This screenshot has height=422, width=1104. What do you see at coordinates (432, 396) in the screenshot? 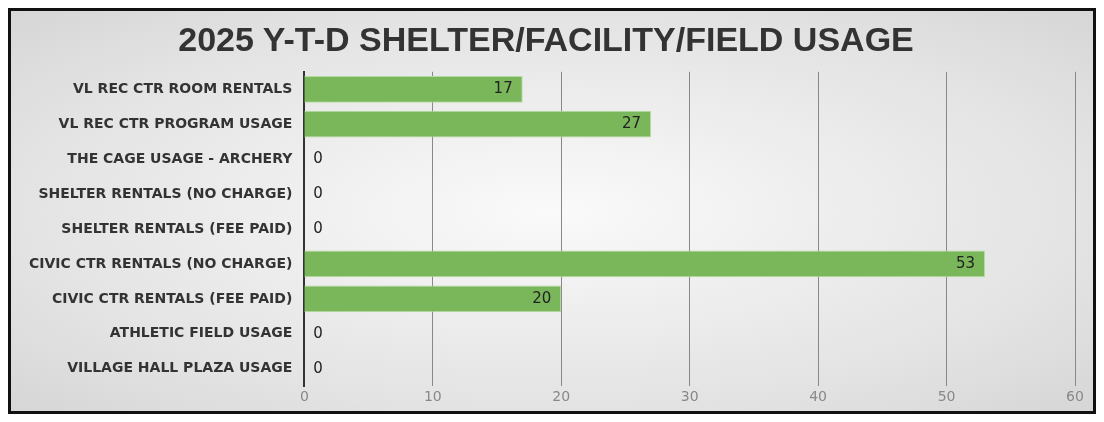
I see `x-tick-label: 10` at bounding box center [432, 396].